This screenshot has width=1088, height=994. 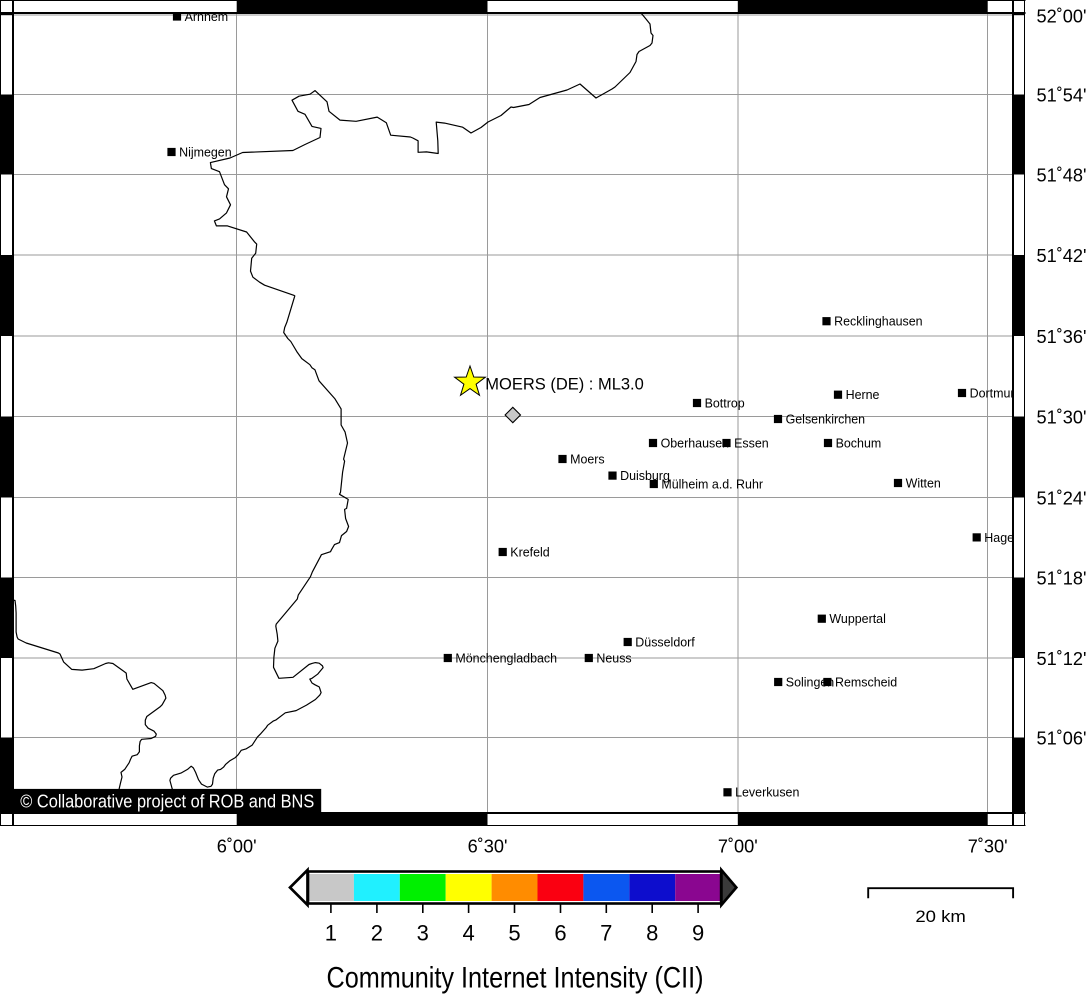 I want to click on svg-text: 51˚30', so click(x=1062, y=418).